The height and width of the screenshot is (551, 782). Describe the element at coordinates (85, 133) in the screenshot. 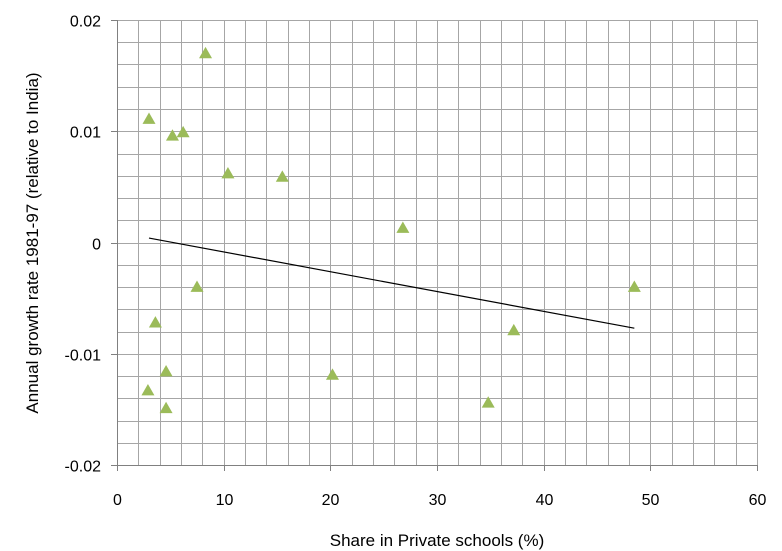

I see `y-tick-label: 0.01` at that location.